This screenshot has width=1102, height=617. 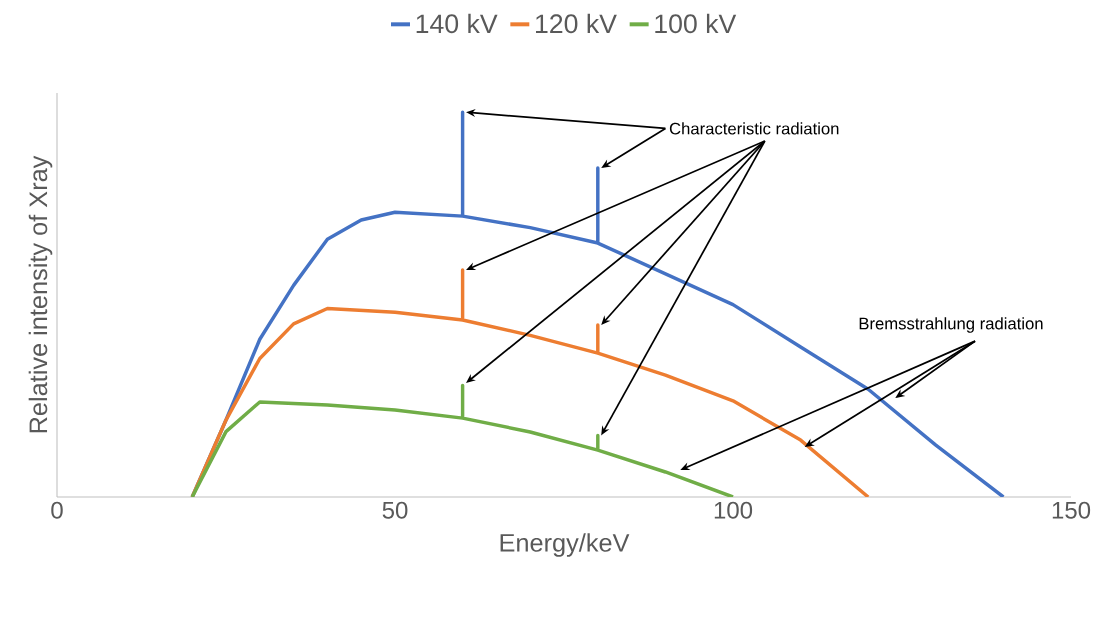 I want to click on legend-label: 100 kV, so click(x=696, y=23).